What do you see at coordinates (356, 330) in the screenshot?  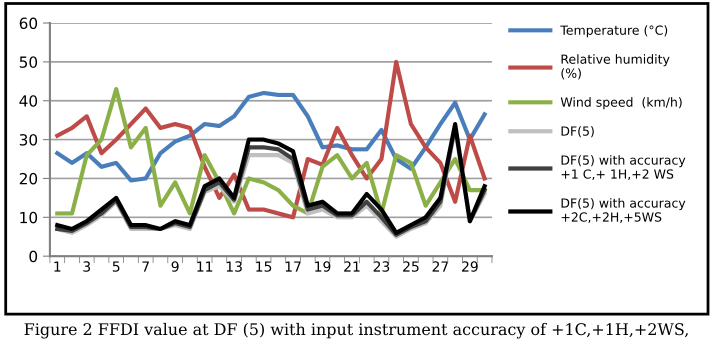 I see `caption: Figure 2 FFDI value at DF (5) with input instrument accuracy of +1C,+1H,+2WS,` at bounding box center [356, 330].